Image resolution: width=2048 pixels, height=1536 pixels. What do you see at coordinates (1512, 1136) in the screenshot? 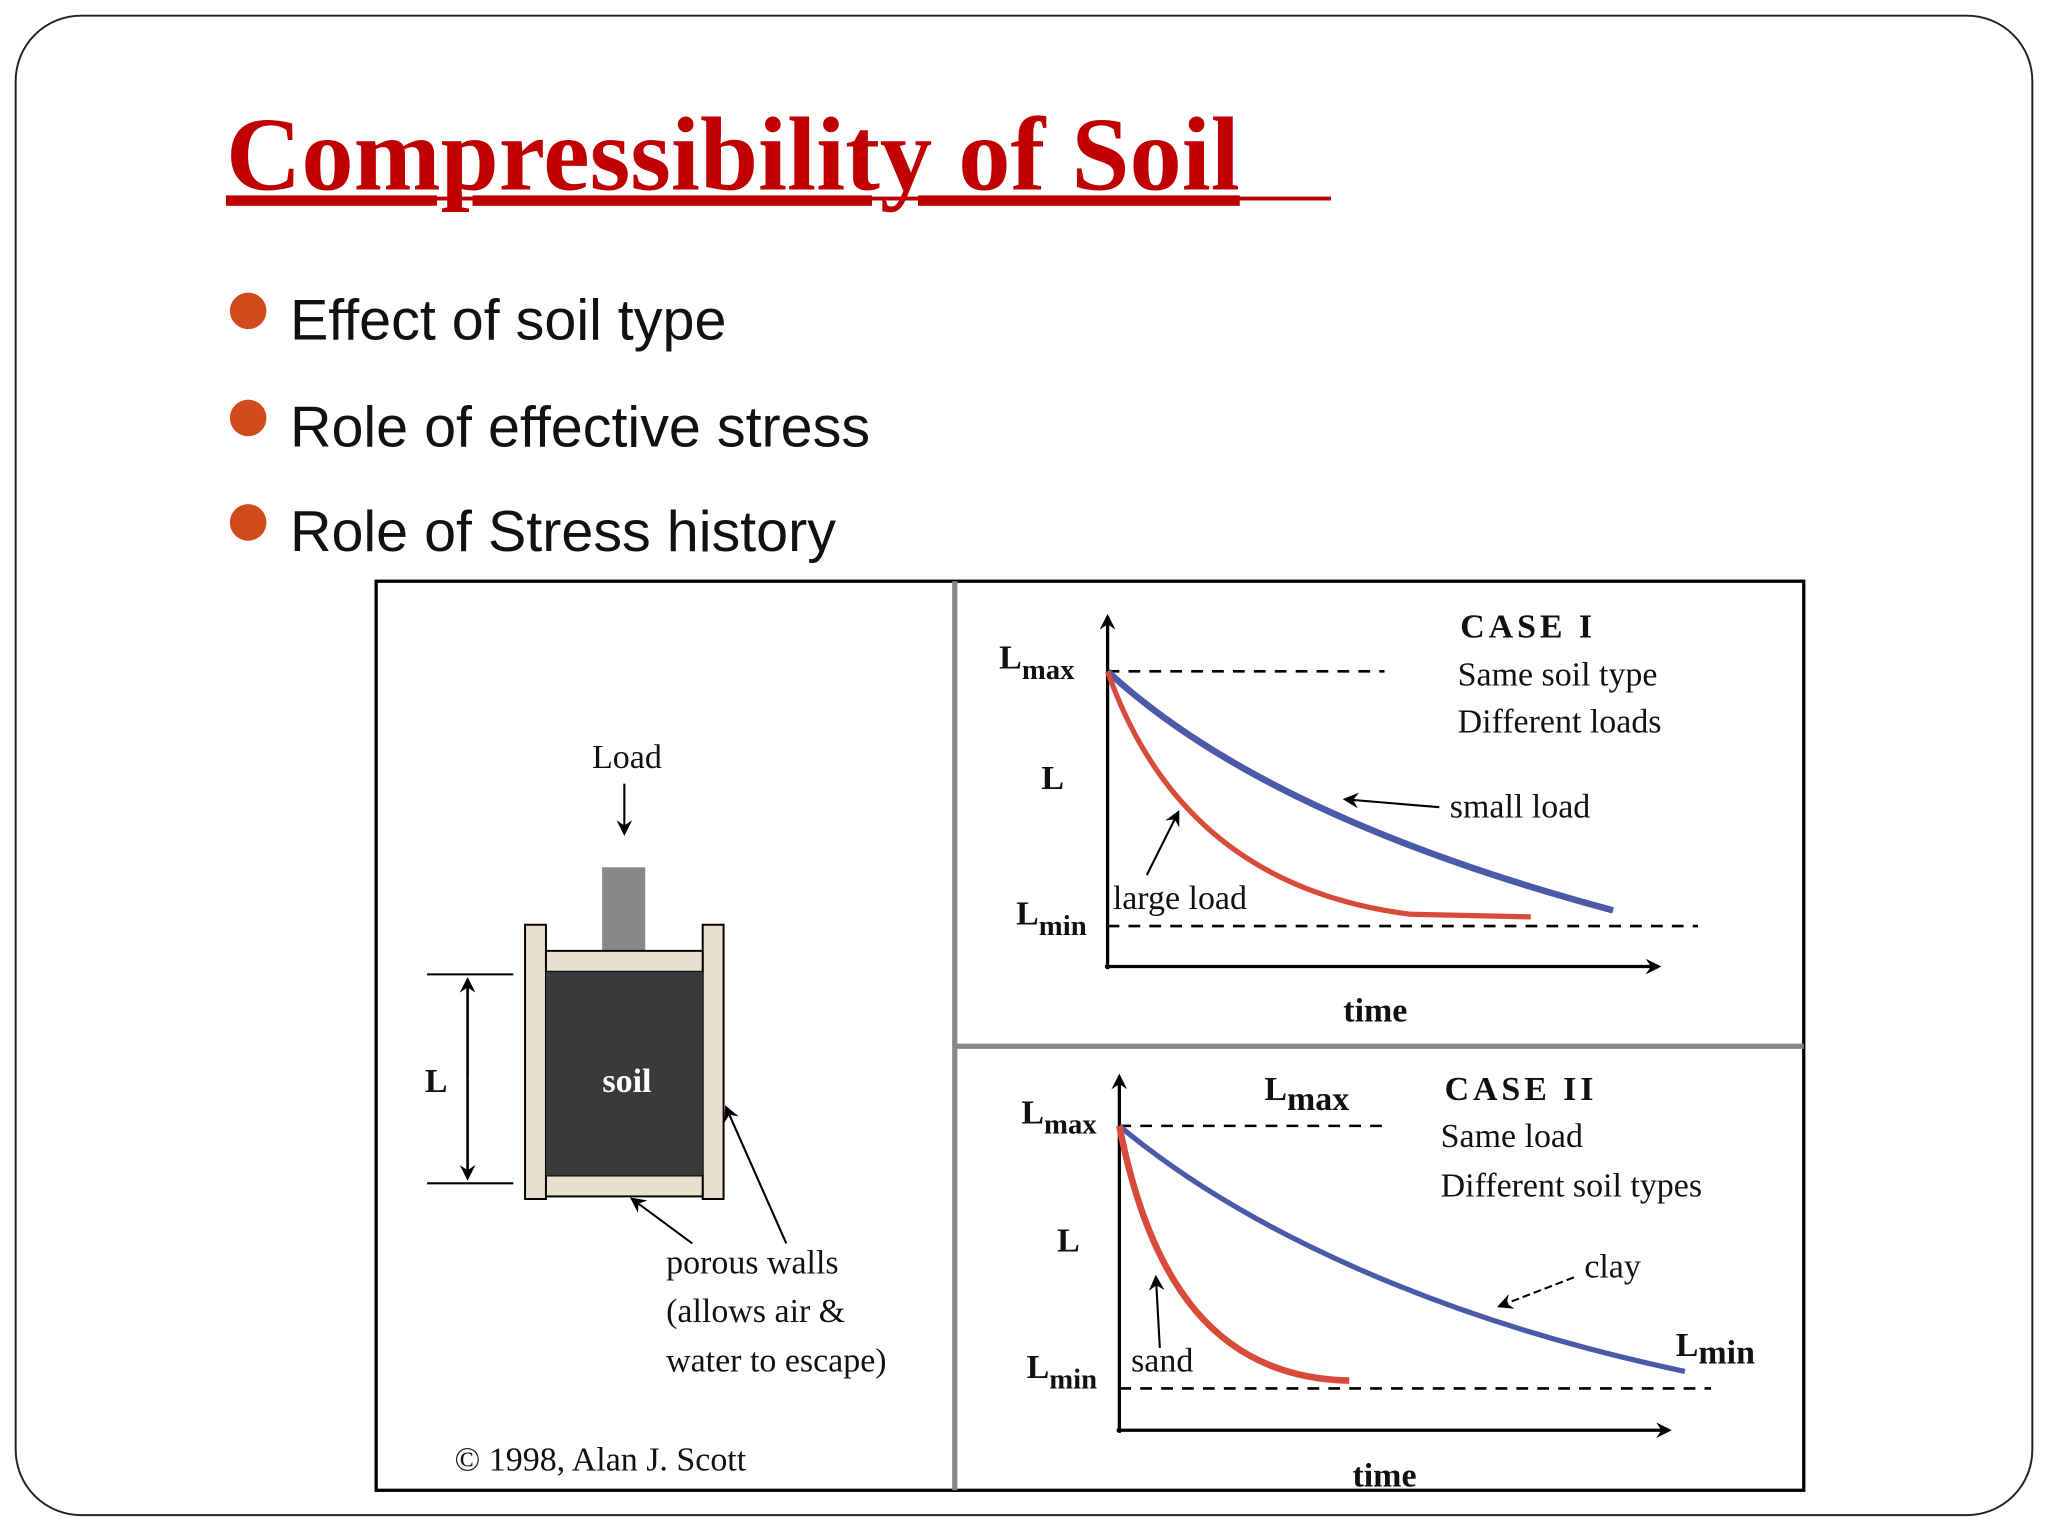
I see `case-line: Same load` at bounding box center [1512, 1136].